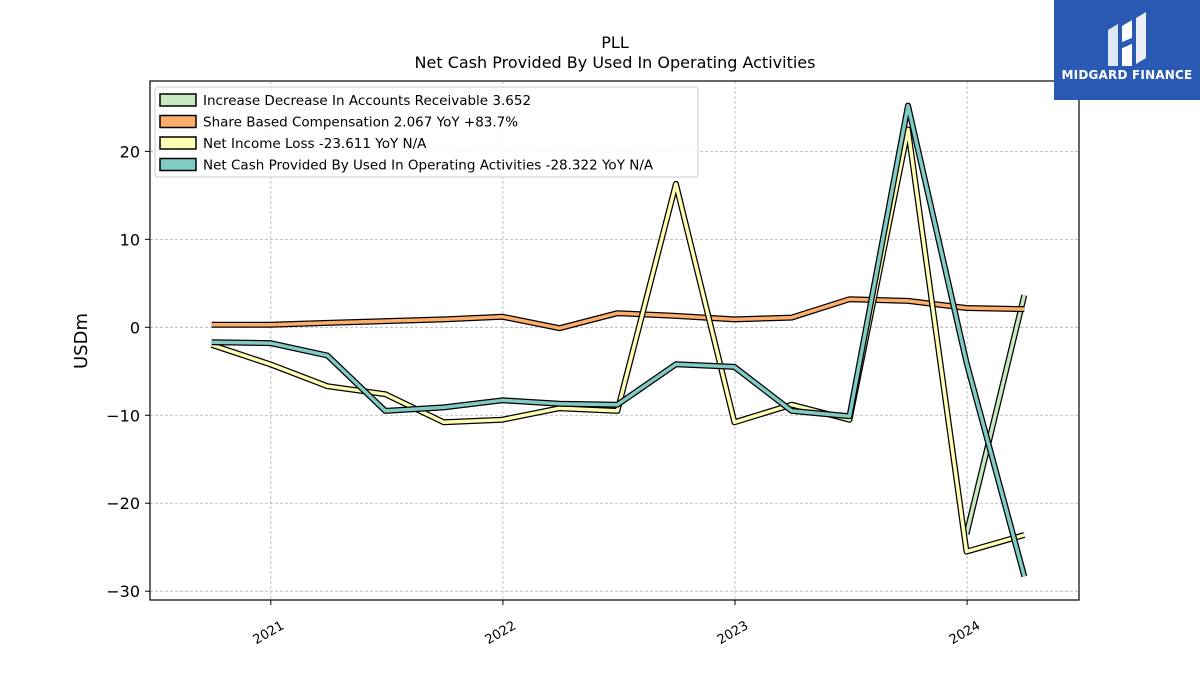 Image resolution: width=1200 pixels, height=675 pixels. Describe the element at coordinates (123, 503) in the screenshot. I see `y-tick-label: −20` at that location.